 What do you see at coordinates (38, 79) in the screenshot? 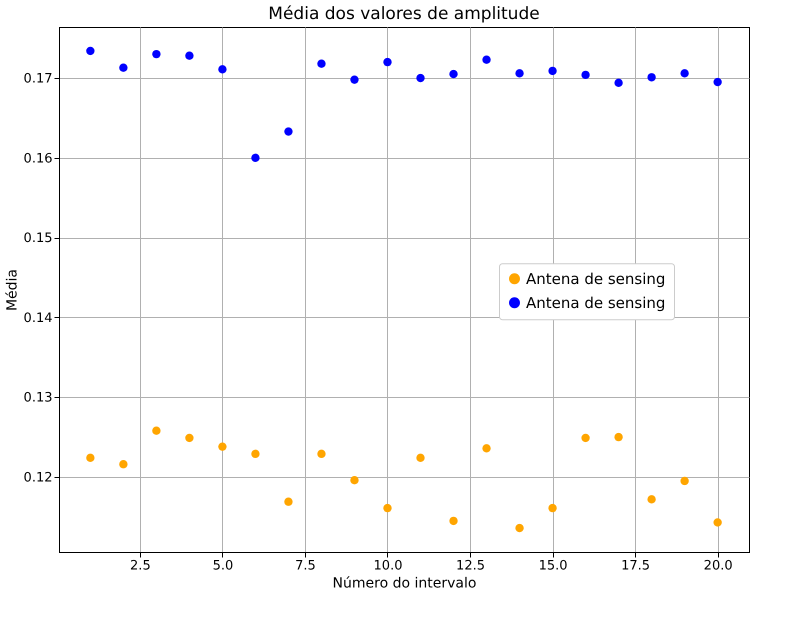
I see `y-tick-label: 0.17` at bounding box center [38, 79].